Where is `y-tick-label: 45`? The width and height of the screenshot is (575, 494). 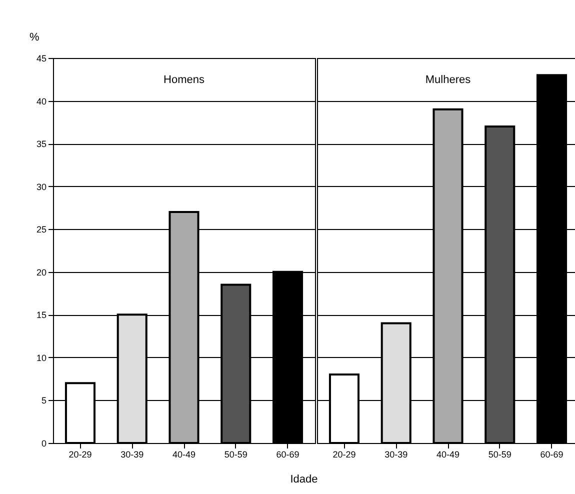 y-tick-label: 45 is located at coordinates (41, 59).